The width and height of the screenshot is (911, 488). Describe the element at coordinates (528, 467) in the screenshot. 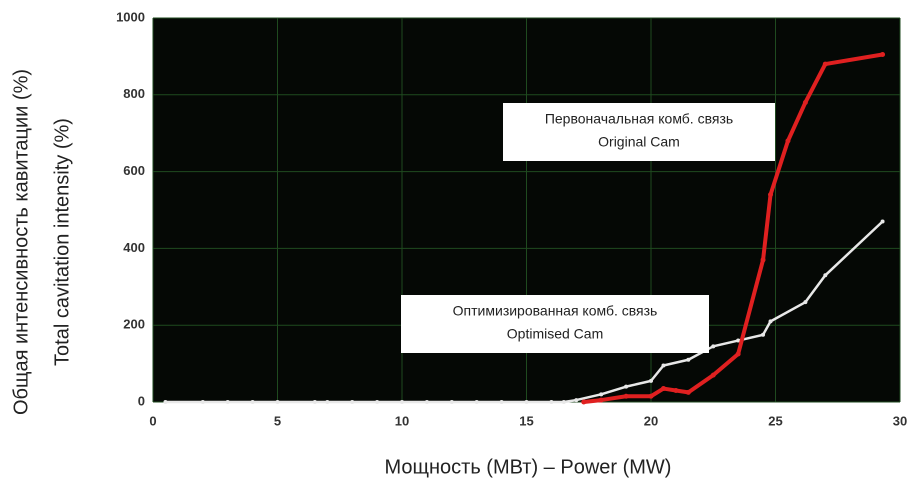

I see `x-axis-label: Мощность (МВт) – Power (MW)` at that location.